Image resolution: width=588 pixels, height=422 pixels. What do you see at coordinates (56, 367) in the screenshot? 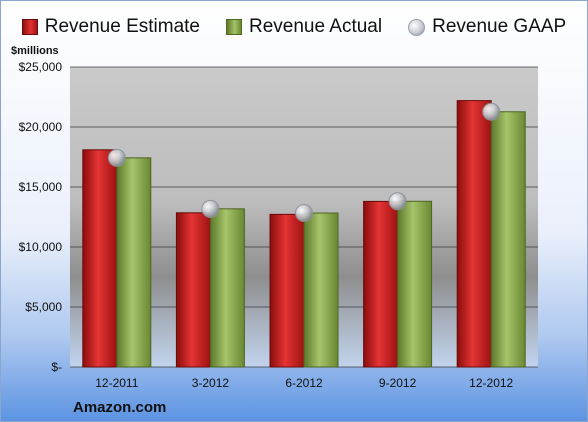
I see `y-tick-label: $-` at bounding box center [56, 367].